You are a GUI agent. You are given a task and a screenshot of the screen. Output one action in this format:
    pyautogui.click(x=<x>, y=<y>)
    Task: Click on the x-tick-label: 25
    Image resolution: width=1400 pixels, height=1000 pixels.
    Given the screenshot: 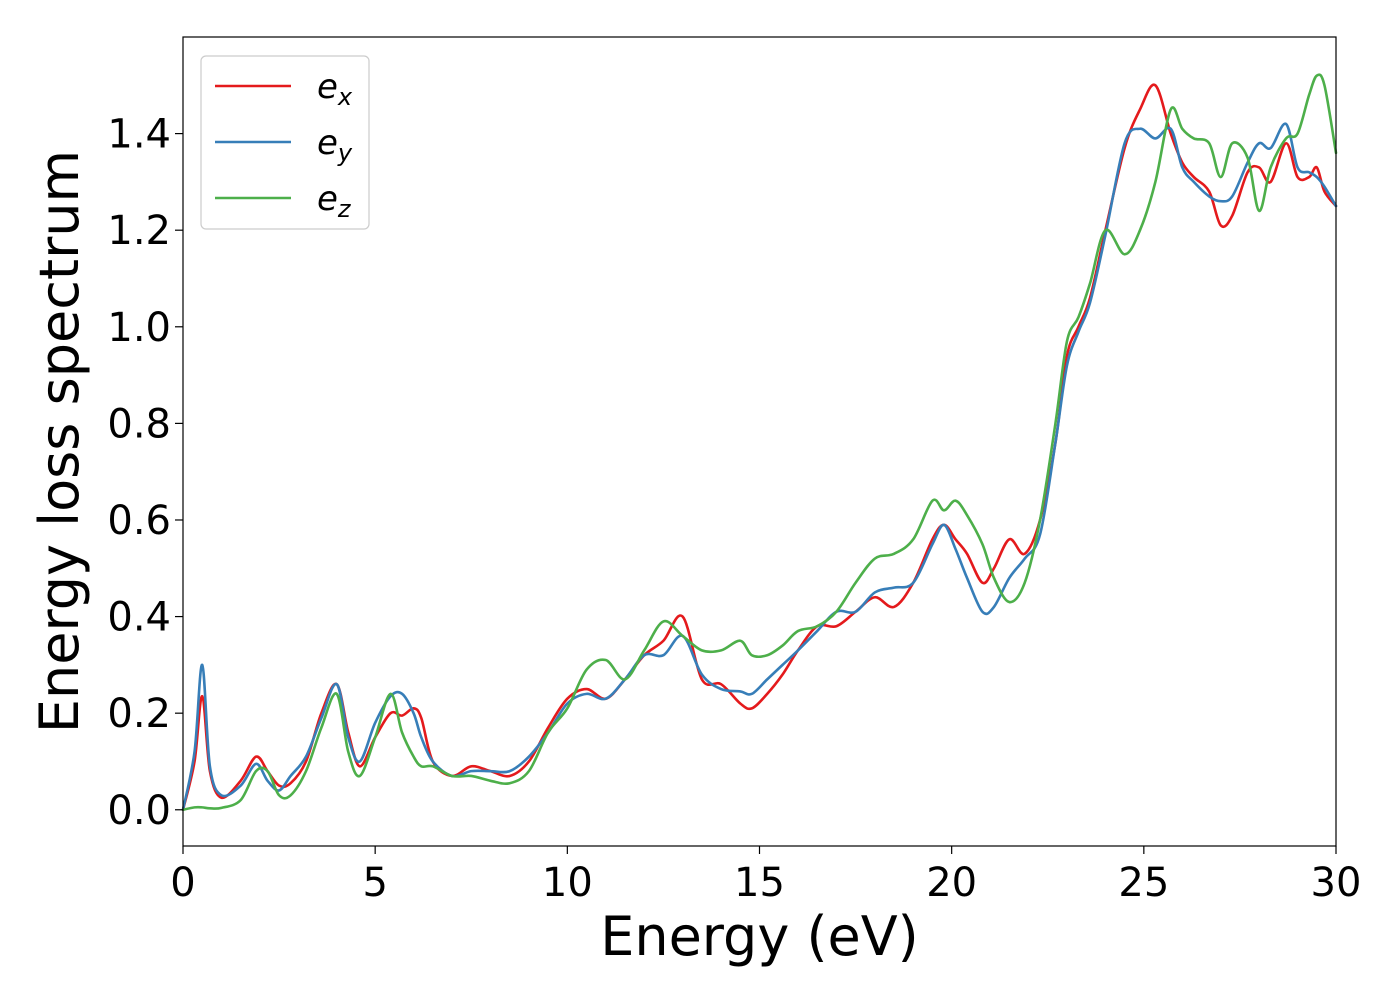 What is the action you would take?
    pyautogui.click(x=1143, y=883)
    